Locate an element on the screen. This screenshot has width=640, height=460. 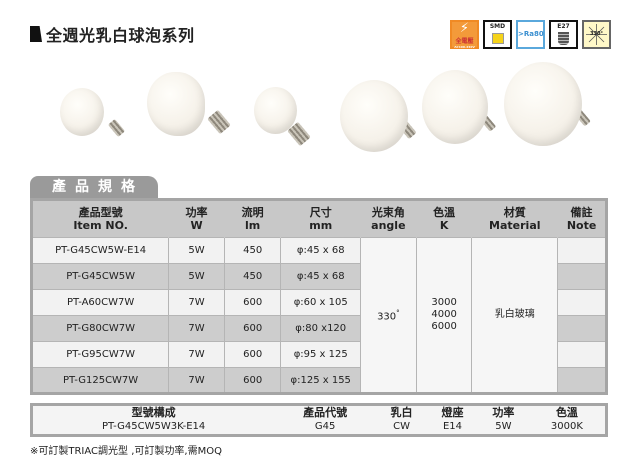
page-title: 全週光乳白球泡系列 is located at coordinates (112, 34).